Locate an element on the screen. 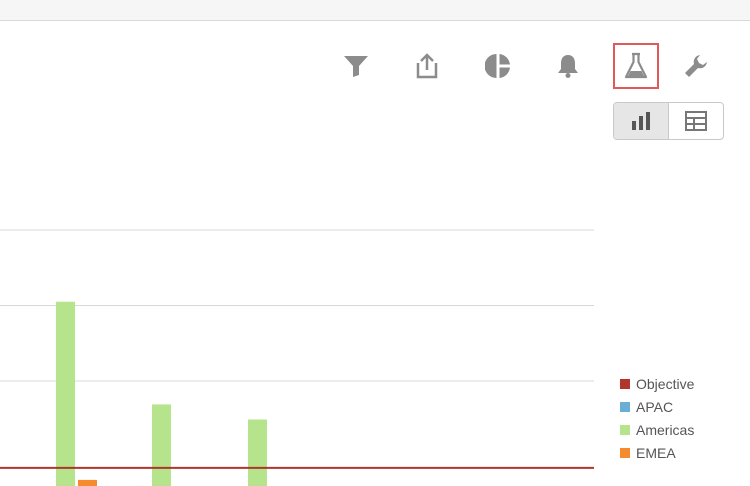 The height and width of the screenshot is (486, 750). share-button is located at coordinates (427, 66).